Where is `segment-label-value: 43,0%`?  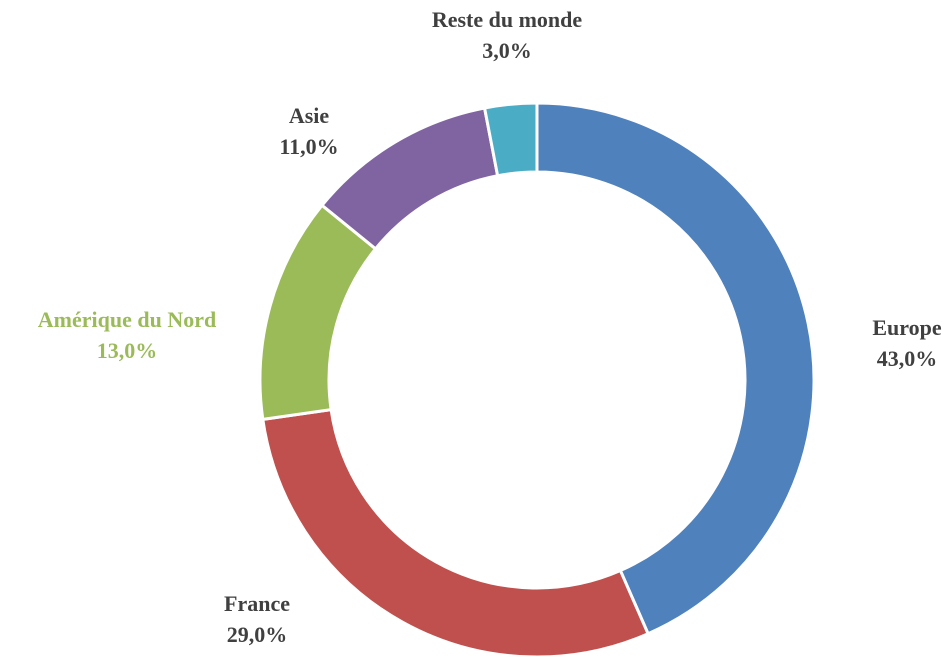 segment-label-value: 43,0% is located at coordinates (907, 358).